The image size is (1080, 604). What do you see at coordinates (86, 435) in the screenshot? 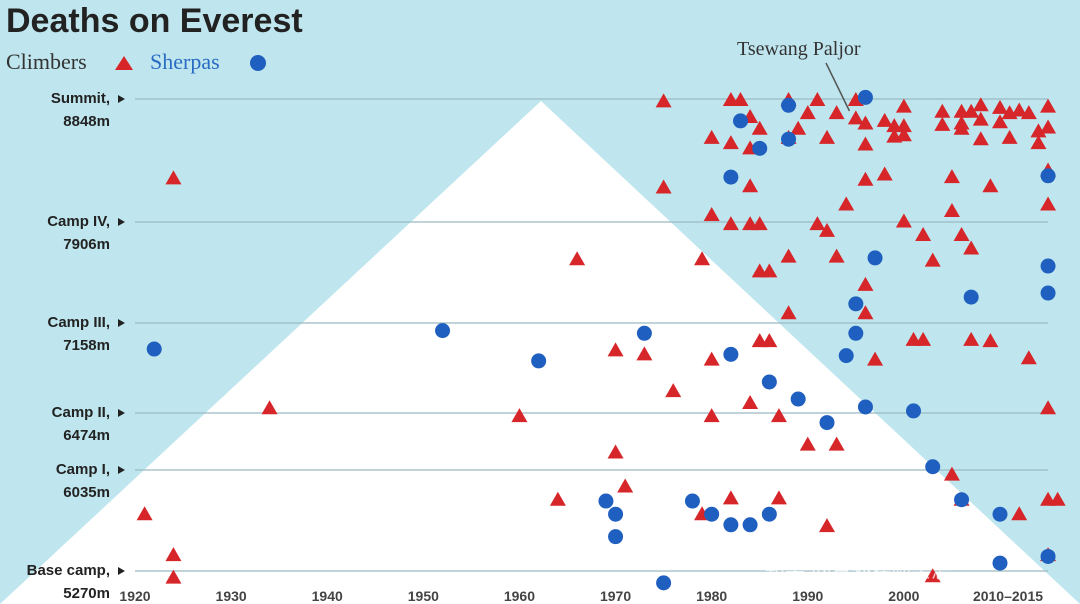
I see `camp-altitude-label: 6474m` at bounding box center [86, 435].